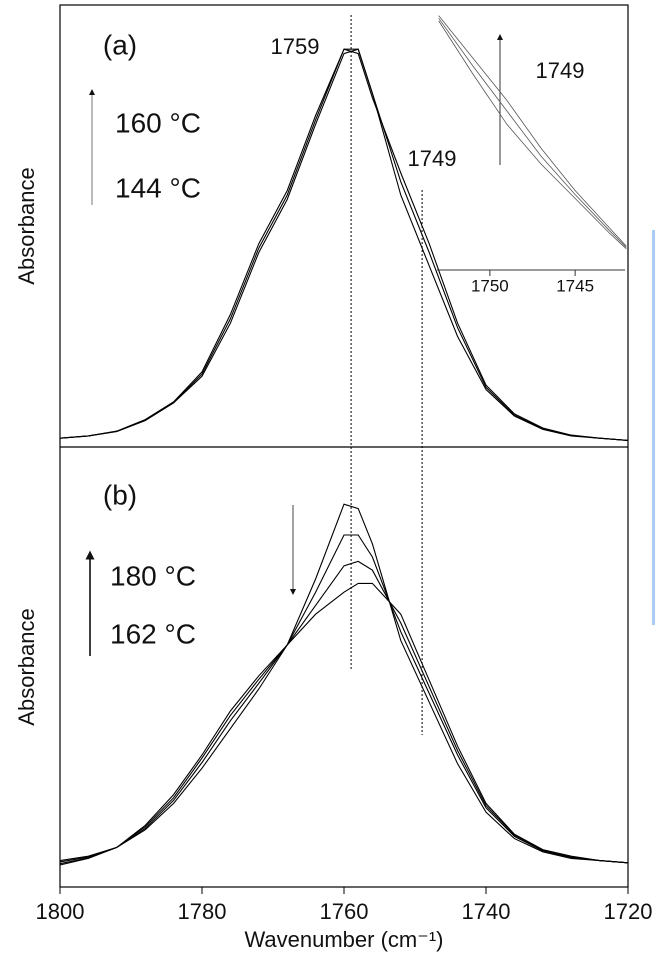 The width and height of the screenshot is (661, 956). Describe the element at coordinates (343, 939) in the screenshot. I see `x-axis-label: Wavenumber (cm⁻¹)` at that location.